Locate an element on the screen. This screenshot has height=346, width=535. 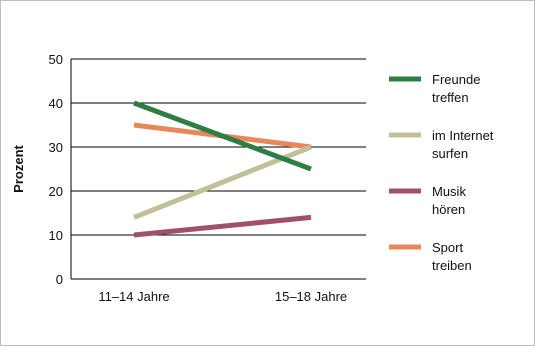
x-tick-labels: 11–14 Jahre 15–18 Jahre is located at coordinates (222, 296).